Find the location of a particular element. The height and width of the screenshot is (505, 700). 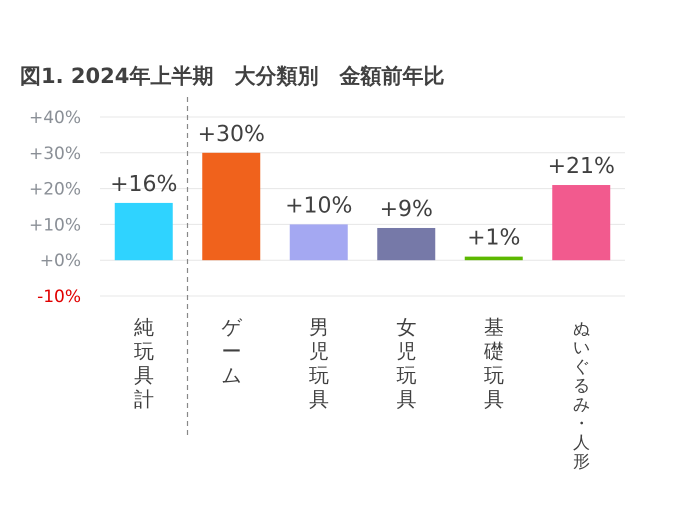

x-tick-label: ゲーム is located at coordinates (231, 351).